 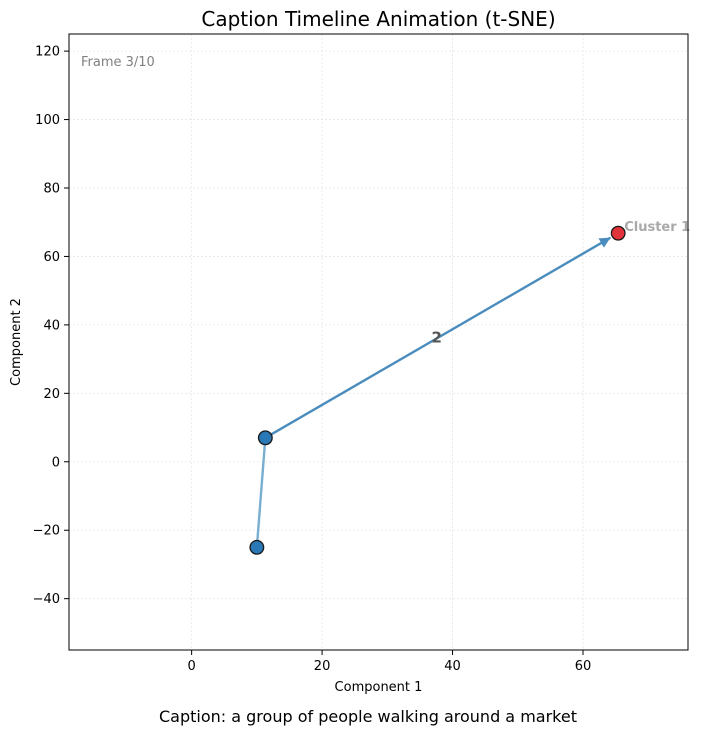 I want to click on segment-label: 2, so click(x=437, y=337).